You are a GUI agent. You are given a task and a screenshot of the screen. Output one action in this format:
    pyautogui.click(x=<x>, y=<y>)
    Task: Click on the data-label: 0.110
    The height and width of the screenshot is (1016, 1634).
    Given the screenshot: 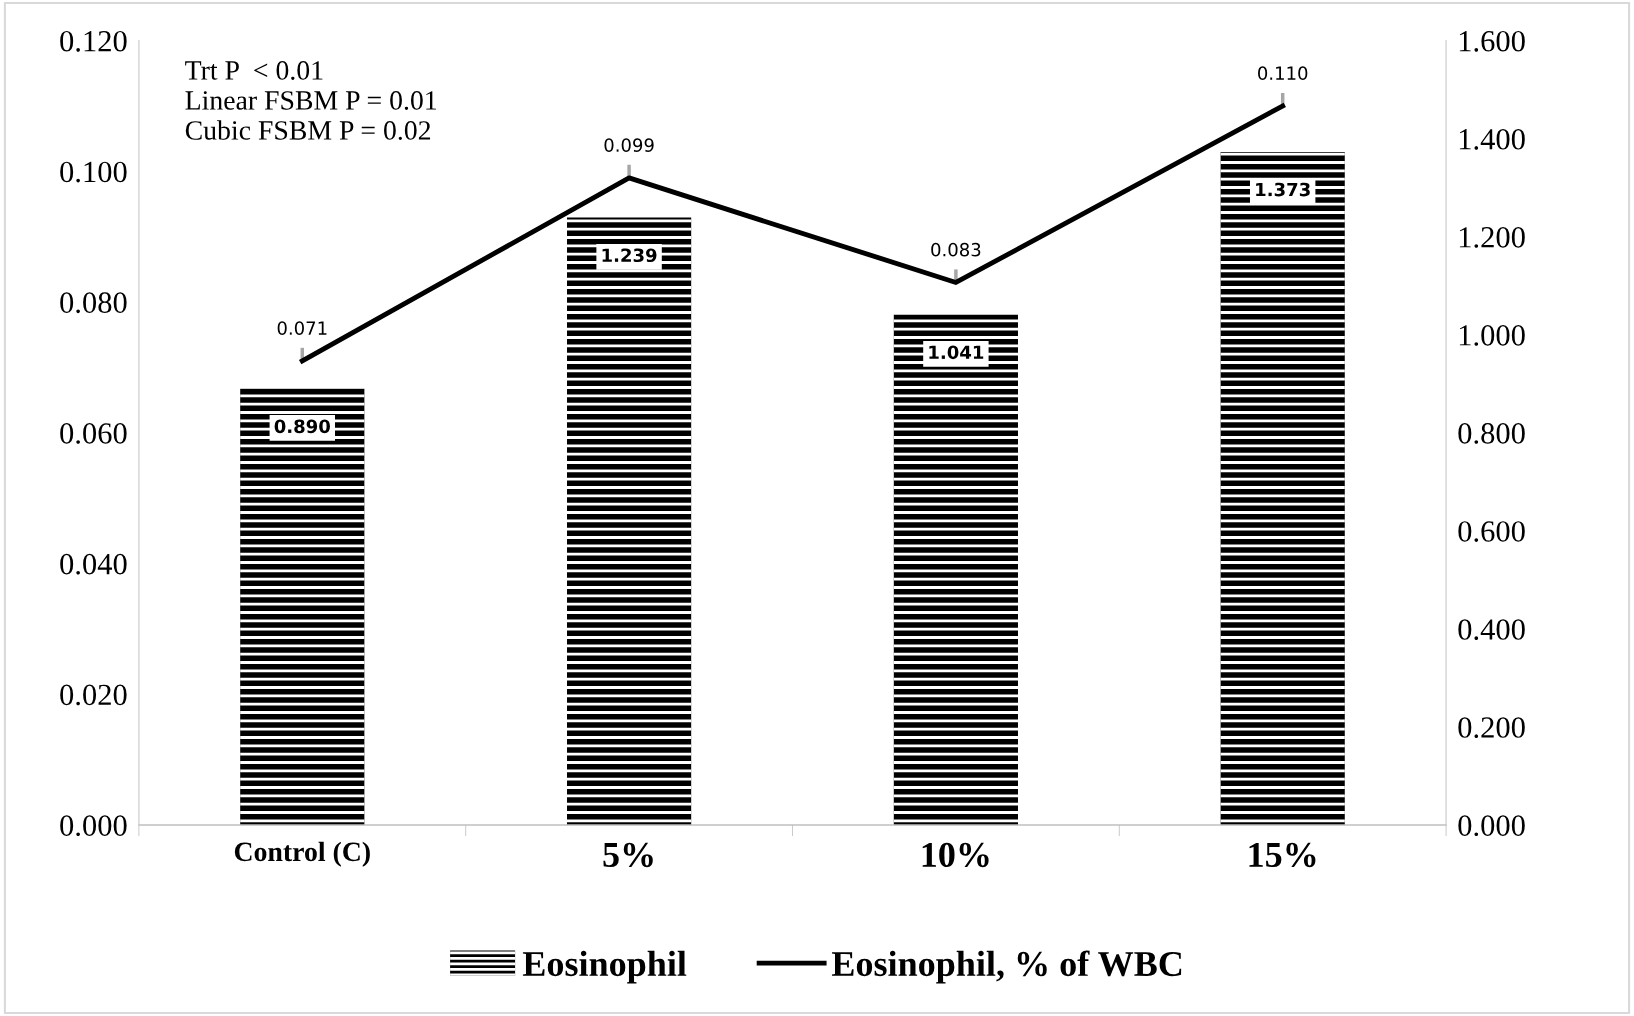 What is the action you would take?
    pyautogui.click(x=1283, y=73)
    